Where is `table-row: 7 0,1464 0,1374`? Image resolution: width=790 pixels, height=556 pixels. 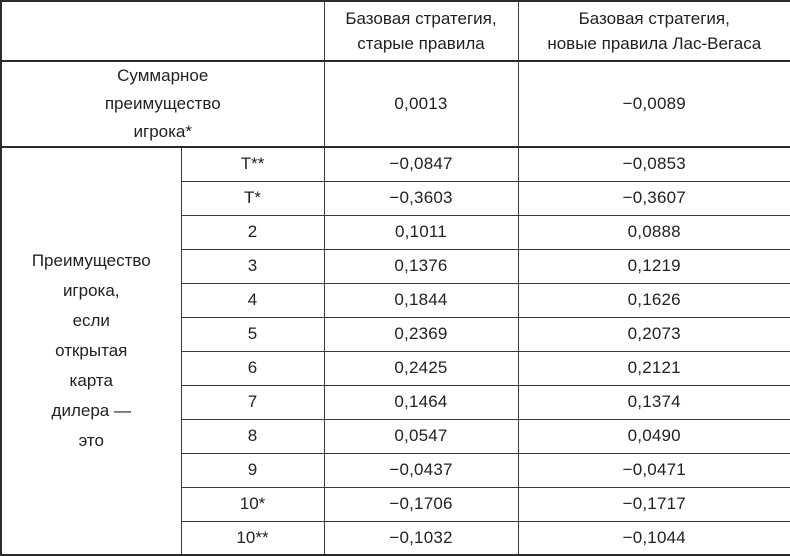 table-row: 7 0,1464 0,1374 is located at coordinates (395, 402).